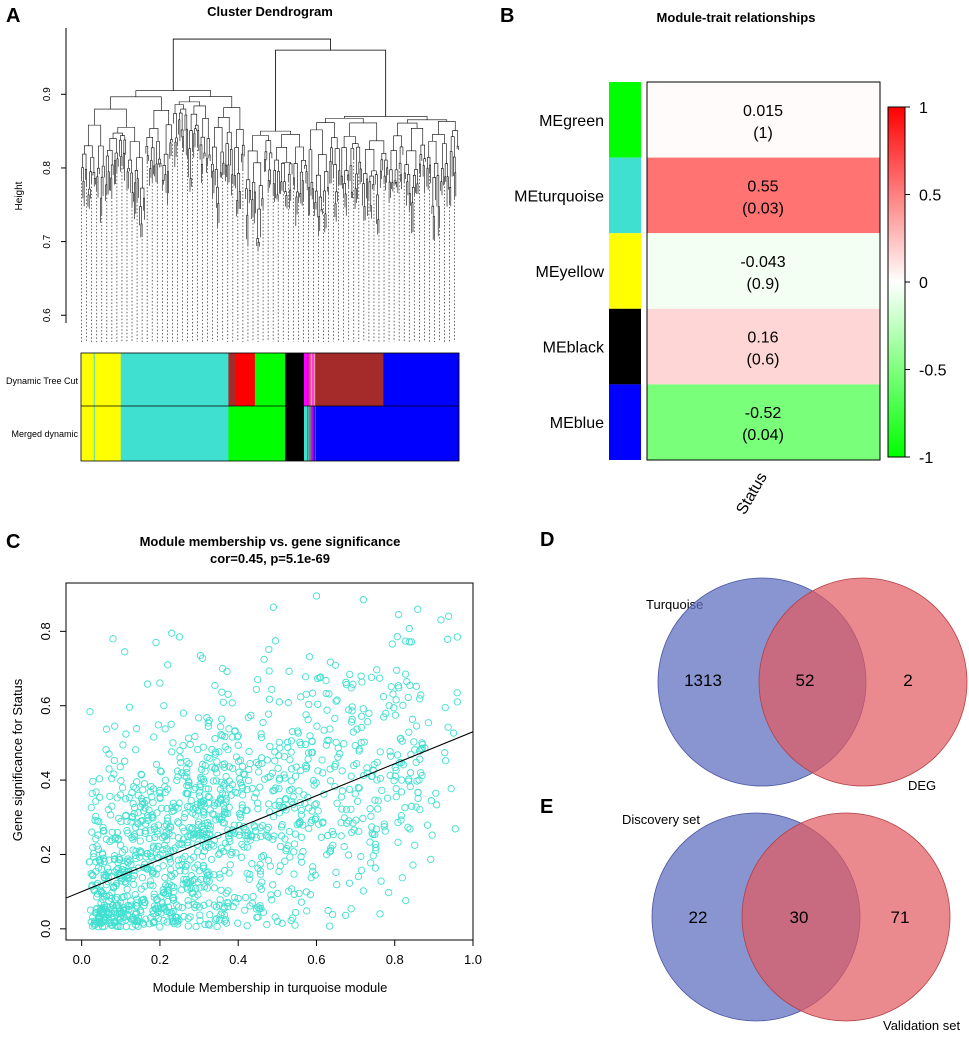 This screenshot has height=1038, width=969. What do you see at coordinates (42, 381) in the screenshot?
I see `row-label-dynamic-tree-cut: Dynamic Tree Cut` at bounding box center [42, 381].